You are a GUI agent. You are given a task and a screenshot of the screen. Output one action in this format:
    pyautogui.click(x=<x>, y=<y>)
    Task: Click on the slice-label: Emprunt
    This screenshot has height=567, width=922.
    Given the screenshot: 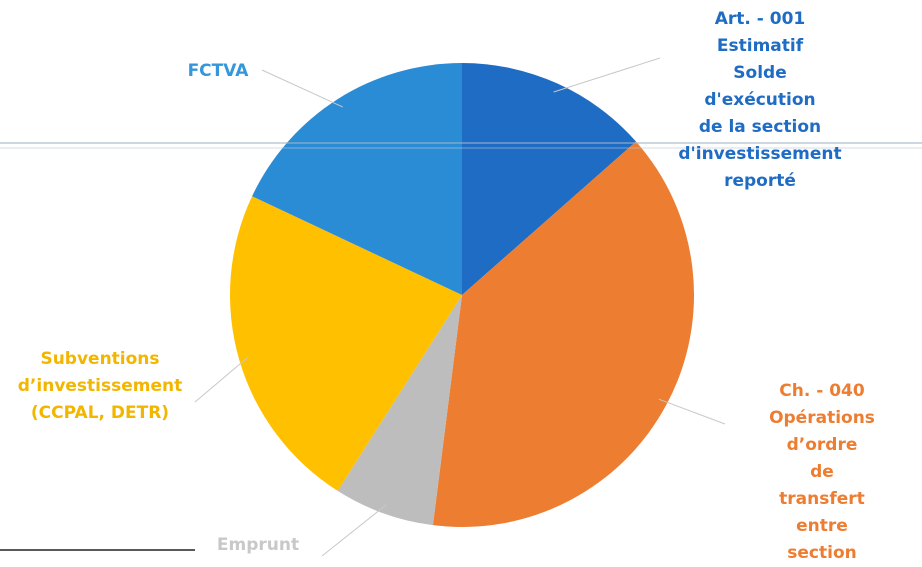 What is the action you would take?
    pyautogui.click(x=258, y=545)
    